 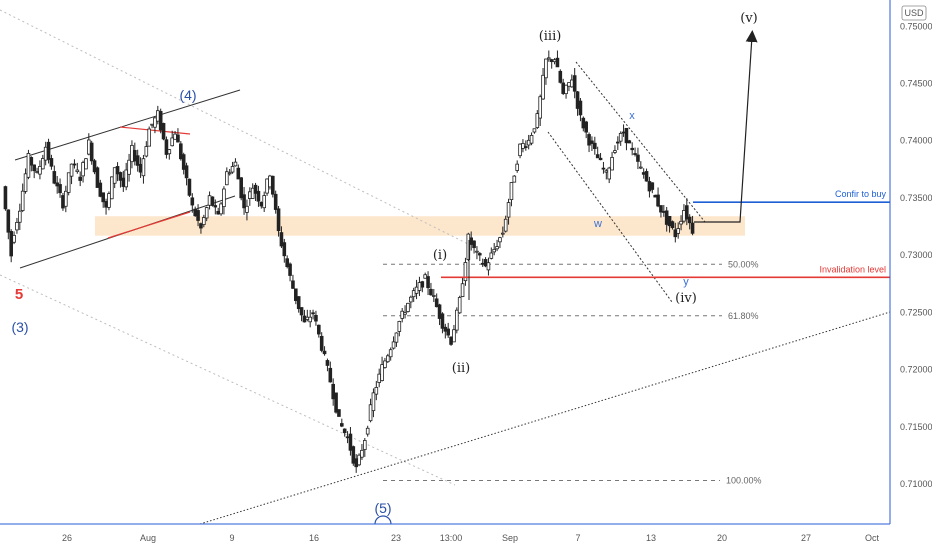 I want to click on corrective-channel-lower, so click(x=610, y=217).